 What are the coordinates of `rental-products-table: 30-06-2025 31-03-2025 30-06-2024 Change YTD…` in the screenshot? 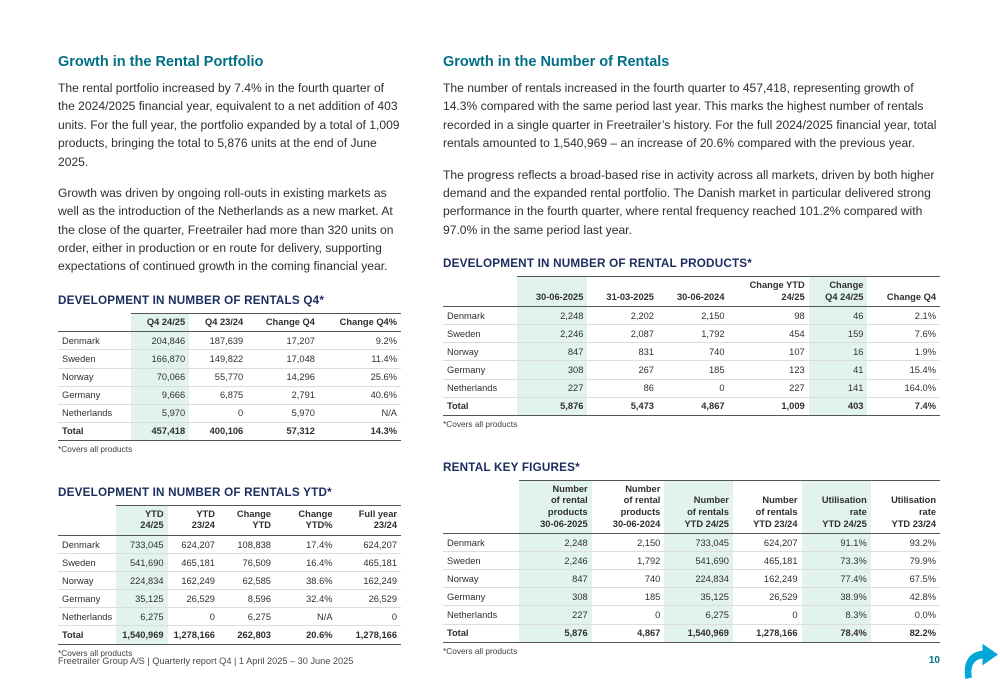 It's located at (691, 345).